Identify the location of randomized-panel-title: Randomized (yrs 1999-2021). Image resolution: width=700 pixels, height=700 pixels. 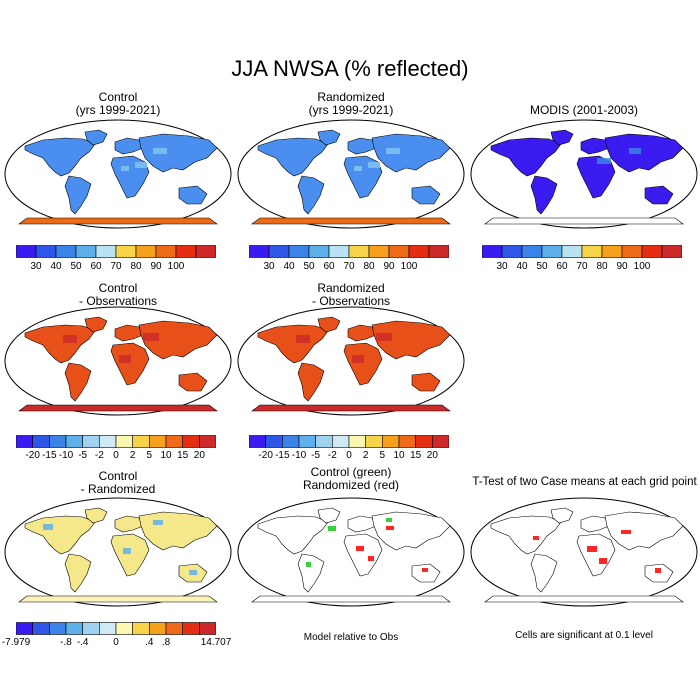
(351, 103).